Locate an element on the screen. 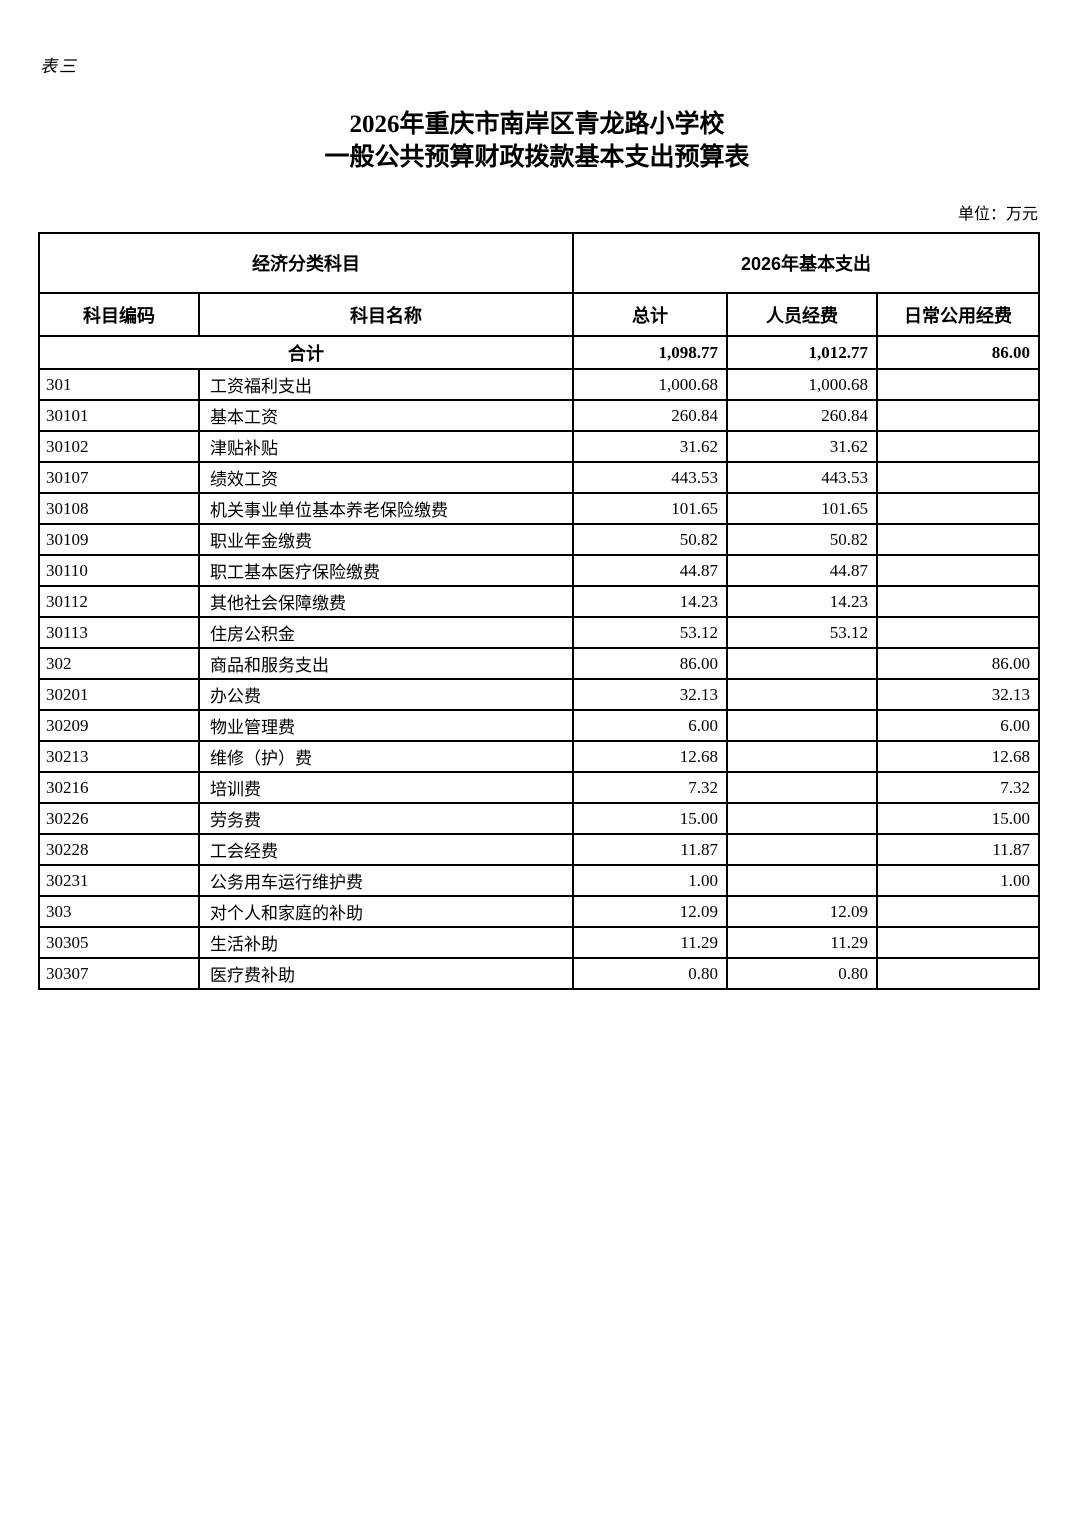  total-value: 1,000.68 is located at coordinates (650, 384).